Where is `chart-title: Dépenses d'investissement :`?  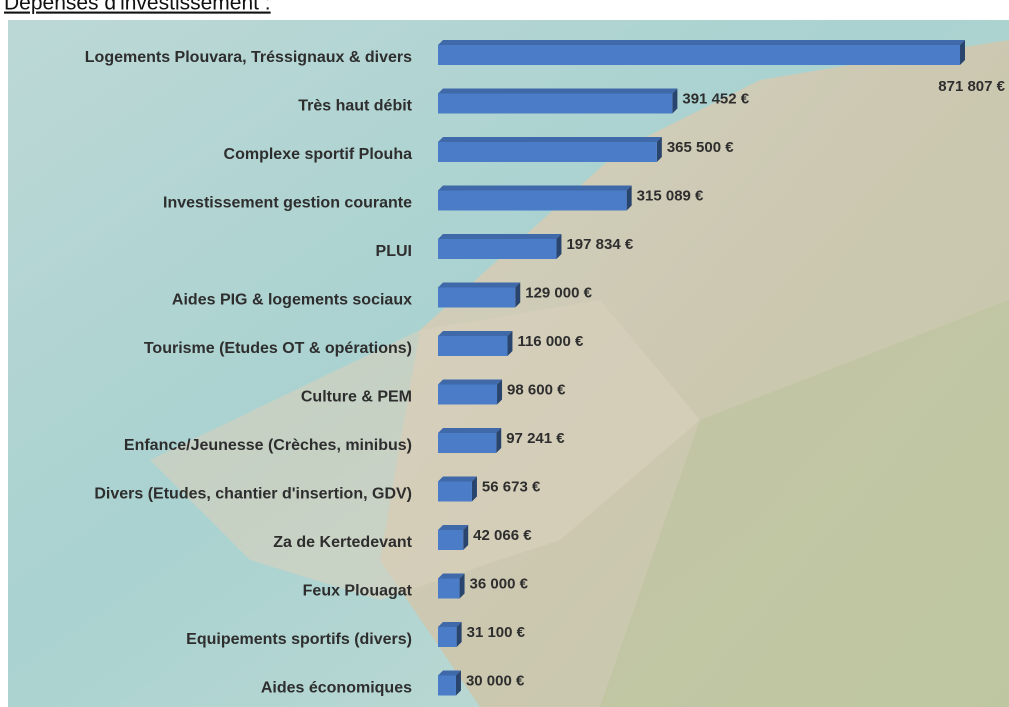 chart-title: Dépenses d'investissement : is located at coordinates (137, 7).